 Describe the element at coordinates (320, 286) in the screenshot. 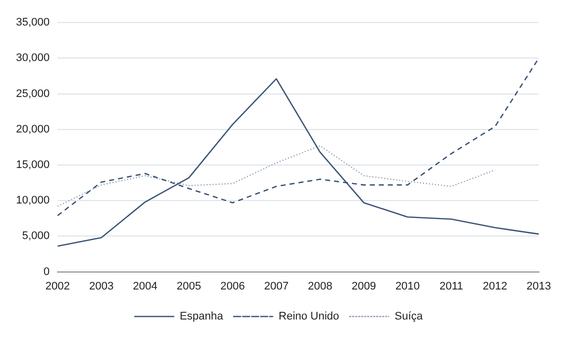

I see `x-tick-label: 2008` at that location.